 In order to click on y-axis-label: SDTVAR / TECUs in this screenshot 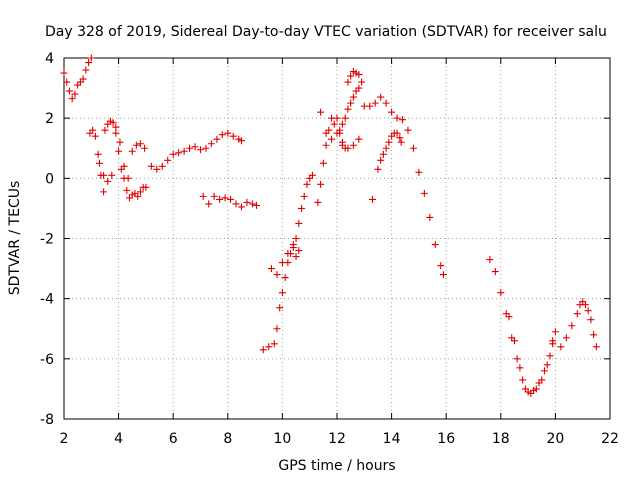, I will do `click(15, 238)`.